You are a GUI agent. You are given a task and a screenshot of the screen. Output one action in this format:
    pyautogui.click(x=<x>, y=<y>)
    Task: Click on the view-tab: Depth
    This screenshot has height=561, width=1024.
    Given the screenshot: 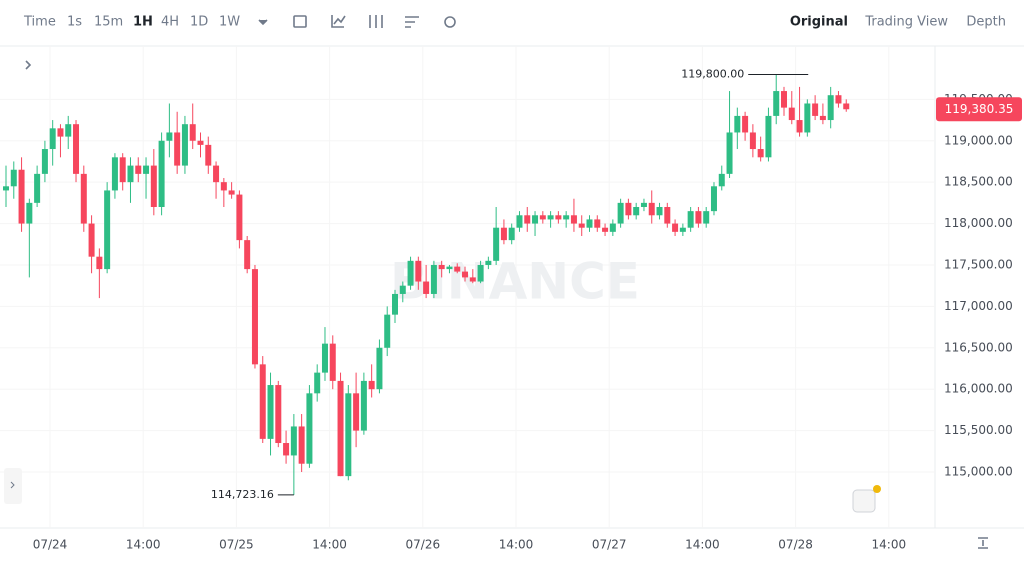 What is the action you would take?
    pyautogui.click(x=986, y=22)
    